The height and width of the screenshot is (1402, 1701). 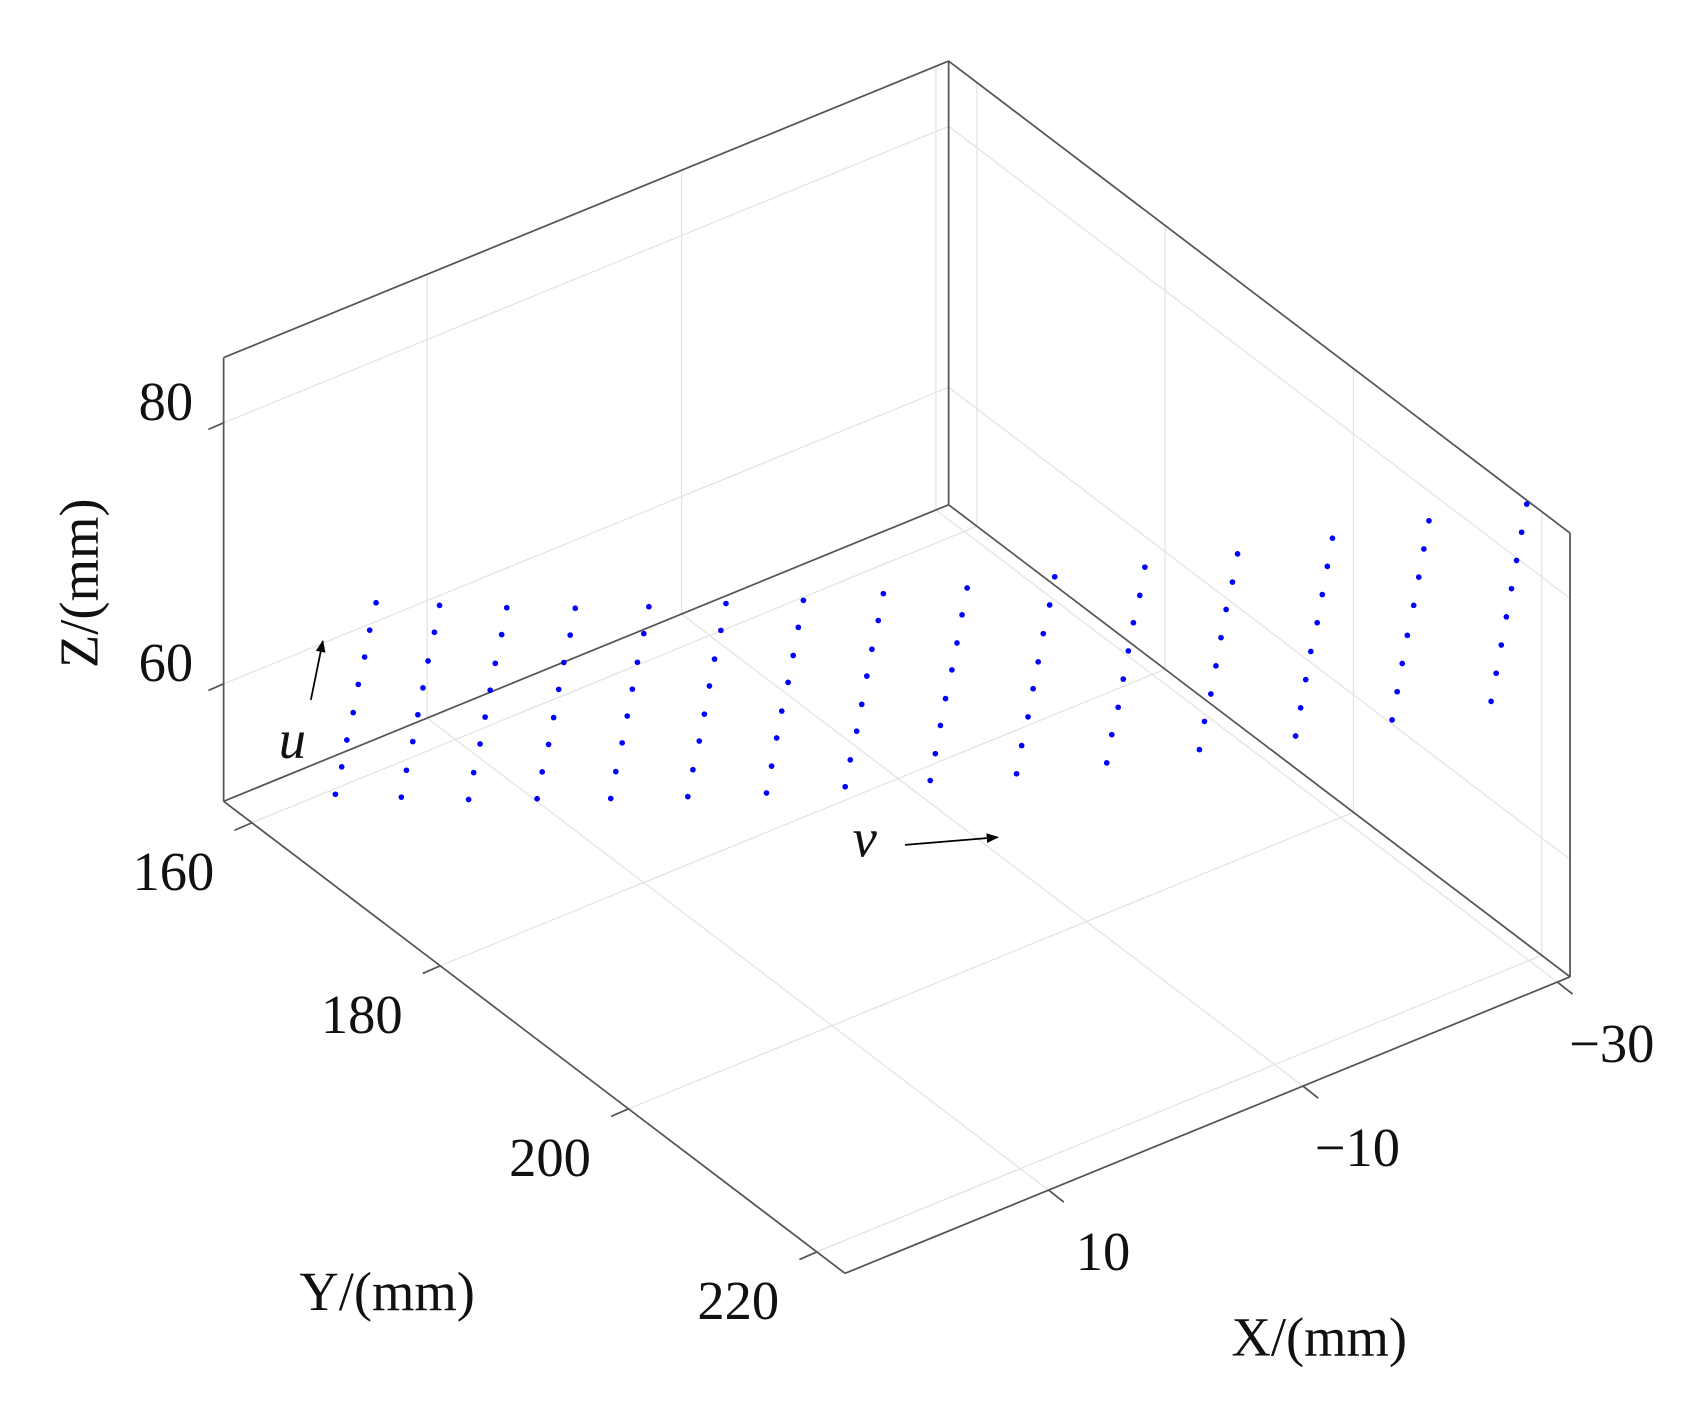 I want to click on x-tick-label: −30, so click(x=1611, y=1043).